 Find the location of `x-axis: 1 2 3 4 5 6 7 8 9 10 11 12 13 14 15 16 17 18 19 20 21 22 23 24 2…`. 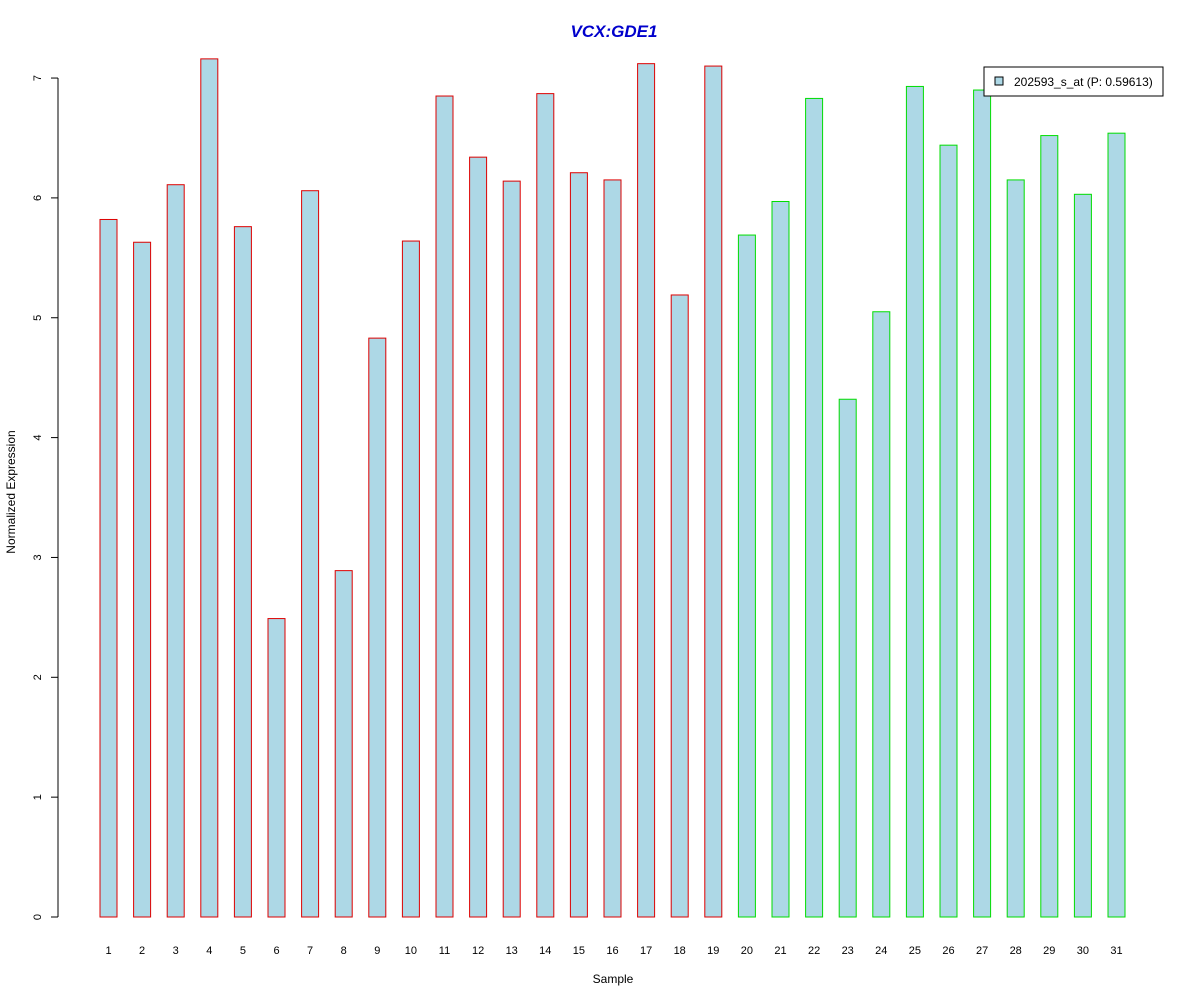

x-axis: 1 2 3 4 5 6 7 8 9 10 11 12 13 14 15 16 17 18 19 20 21 22 23 24 2… is located at coordinates (613, 951).